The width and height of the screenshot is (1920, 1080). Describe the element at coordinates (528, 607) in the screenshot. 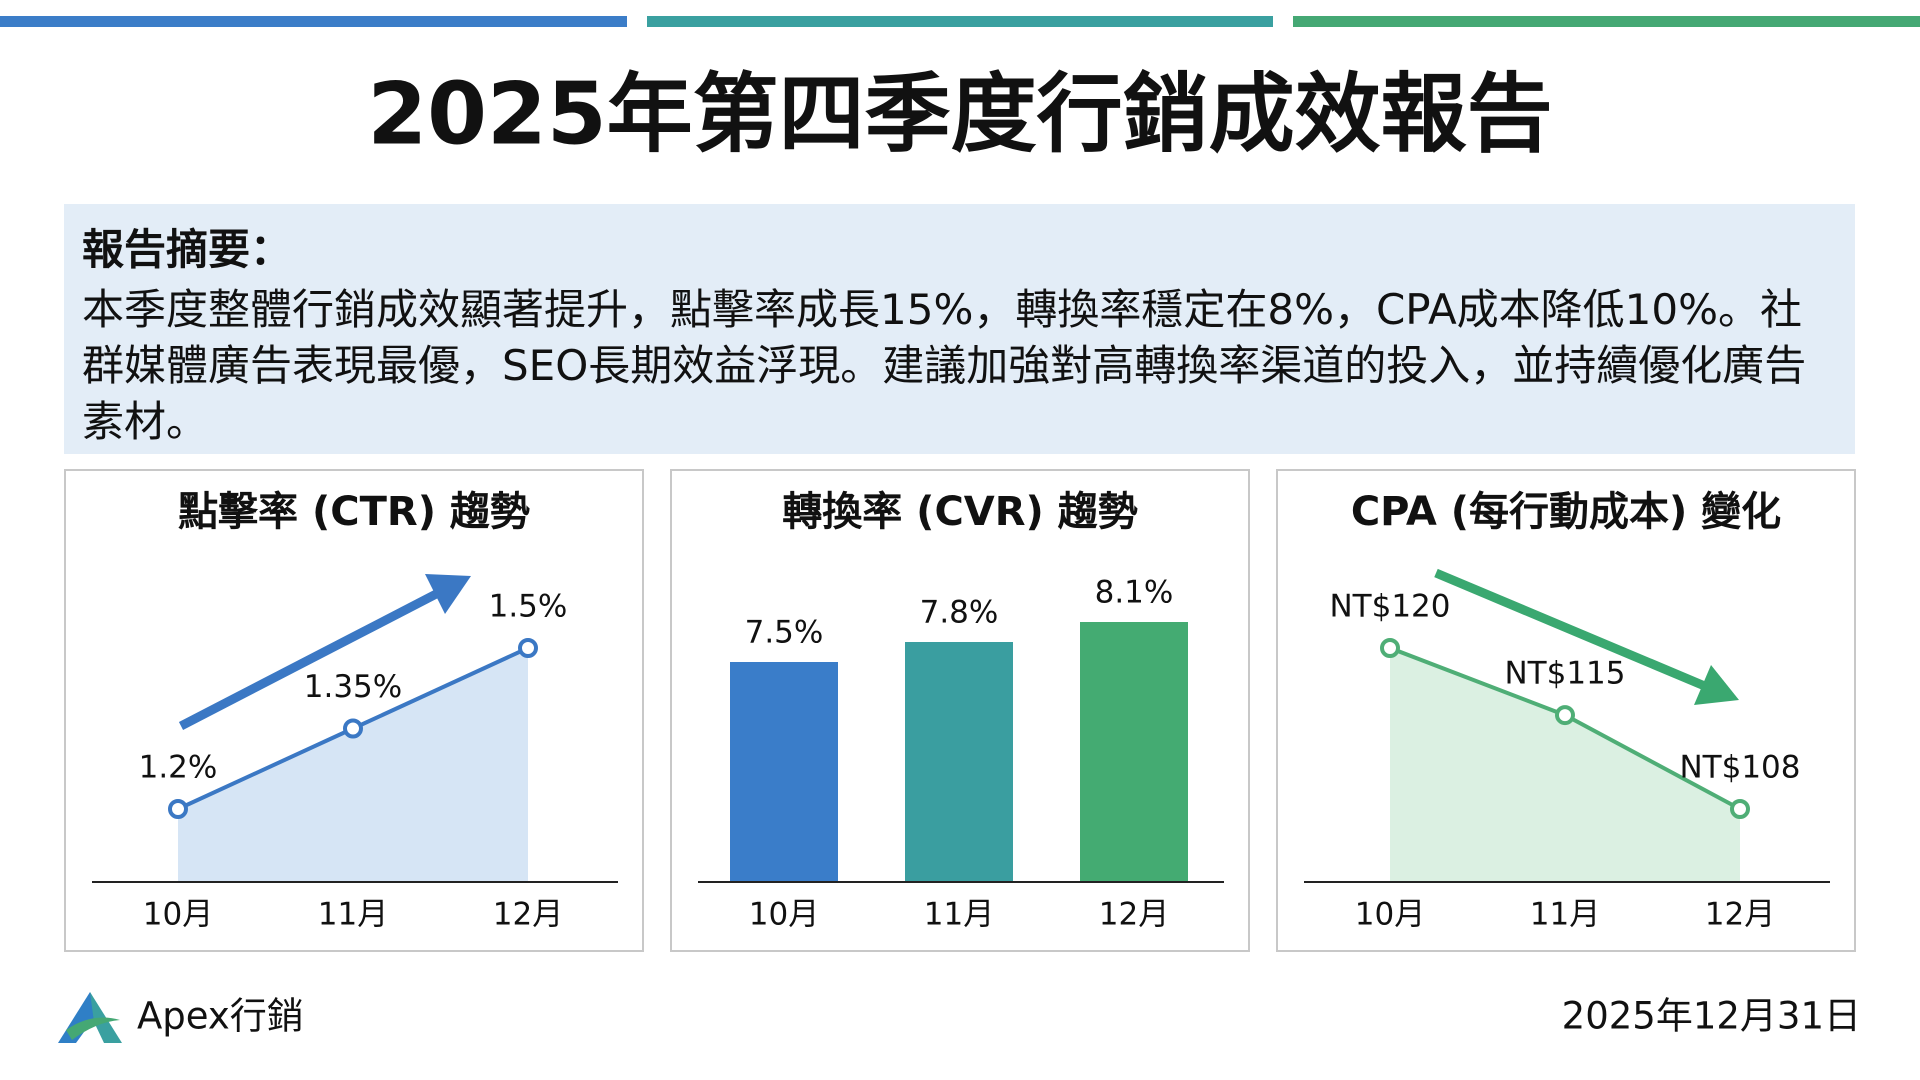

I see `value-label: 1.5%` at that location.